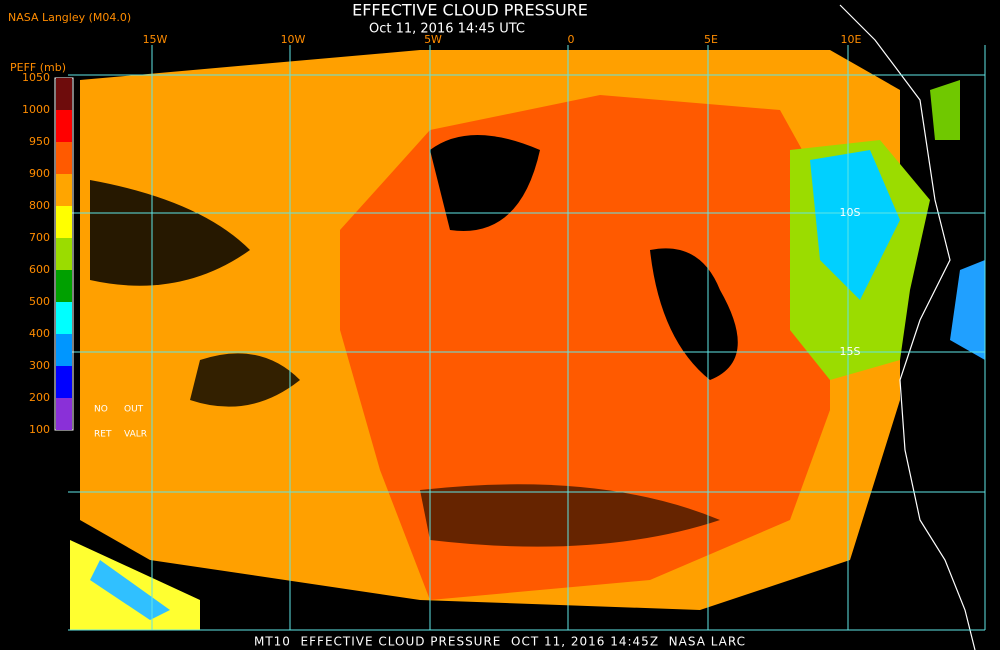  Describe the element at coordinates (101, 410) in the screenshot. I see `colorbar-note: NO` at that location.